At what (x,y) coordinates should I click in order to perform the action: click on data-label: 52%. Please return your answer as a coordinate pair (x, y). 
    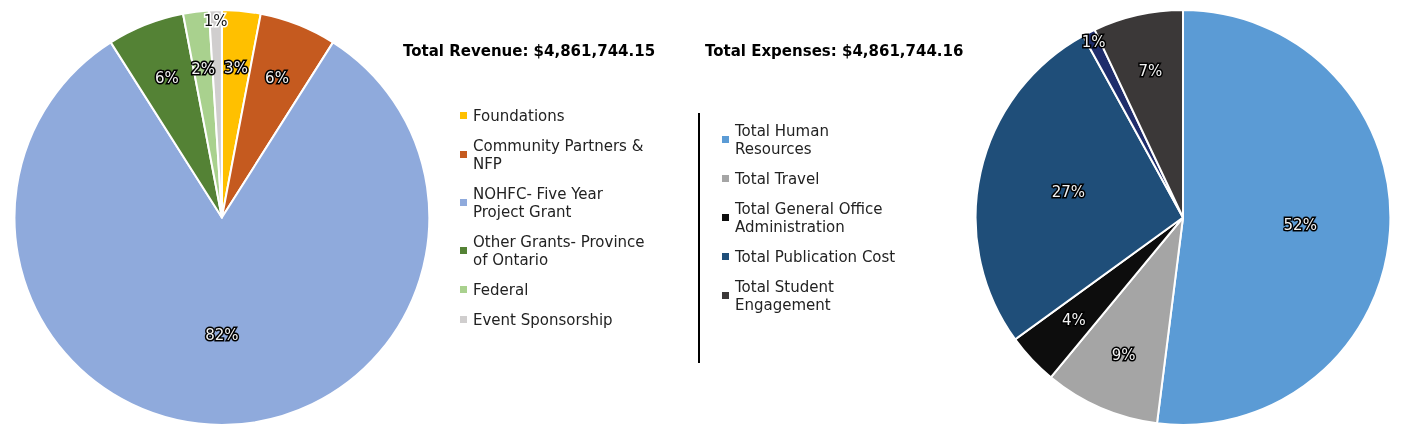
    Looking at the image, I should click on (1300, 224).